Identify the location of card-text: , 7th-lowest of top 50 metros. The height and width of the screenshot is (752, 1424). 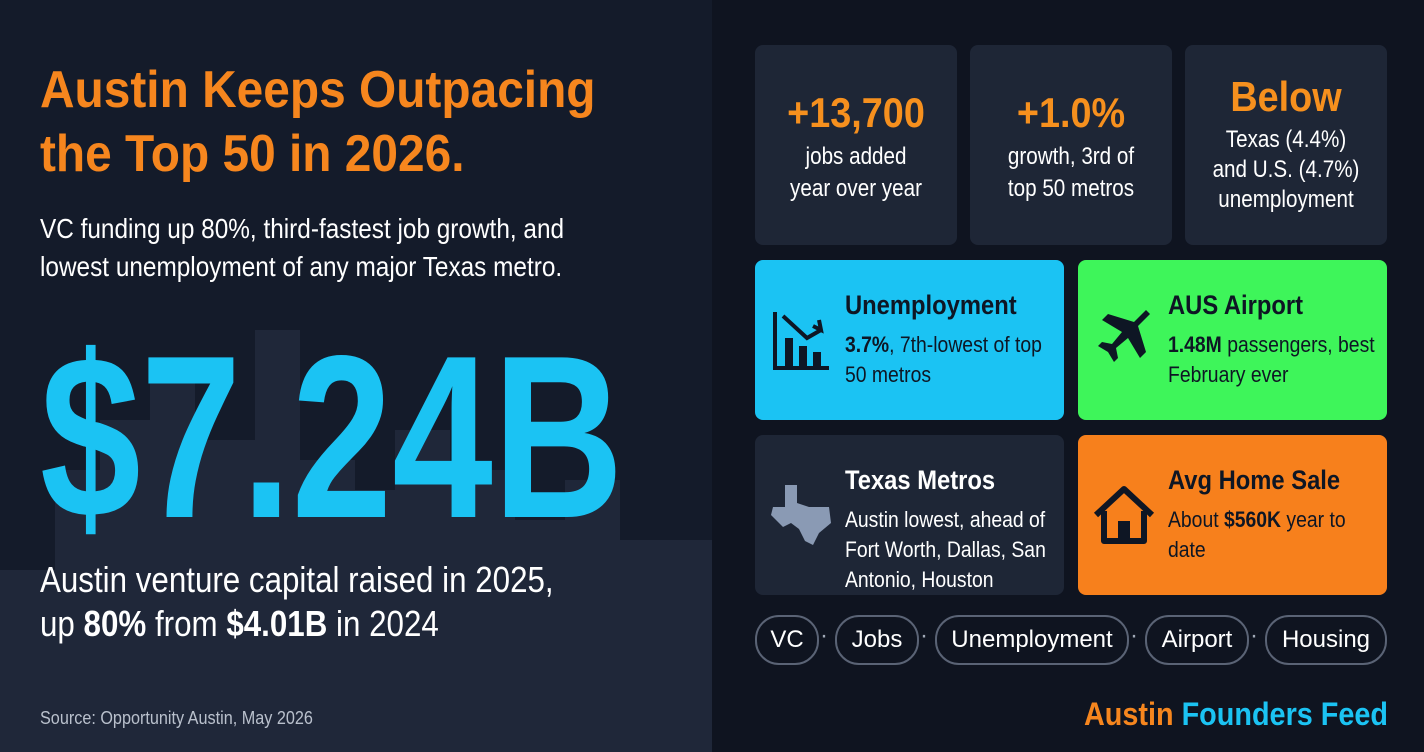
(943, 359).